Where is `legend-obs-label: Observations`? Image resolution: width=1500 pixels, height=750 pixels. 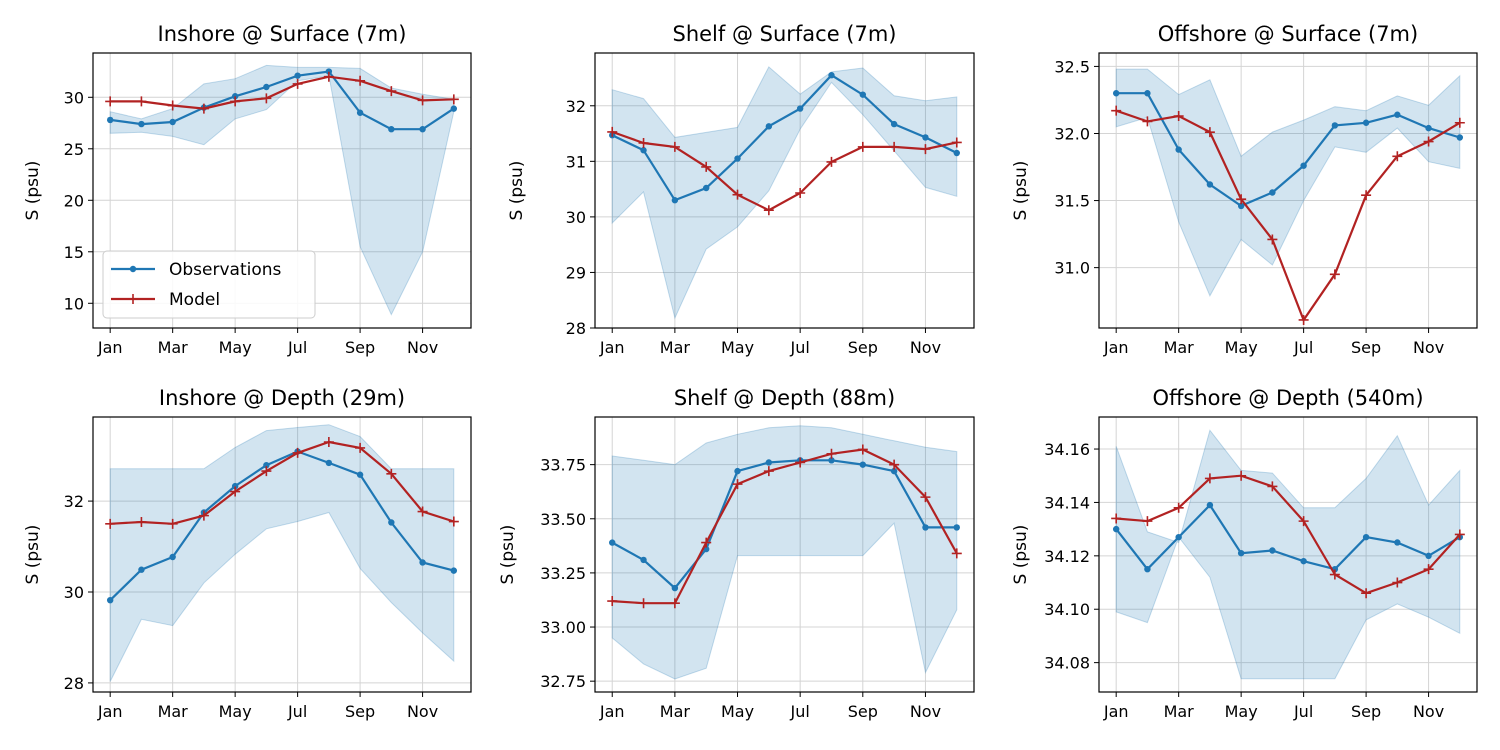
legend-obs-label: Observations is located at coordinates (225, 270).